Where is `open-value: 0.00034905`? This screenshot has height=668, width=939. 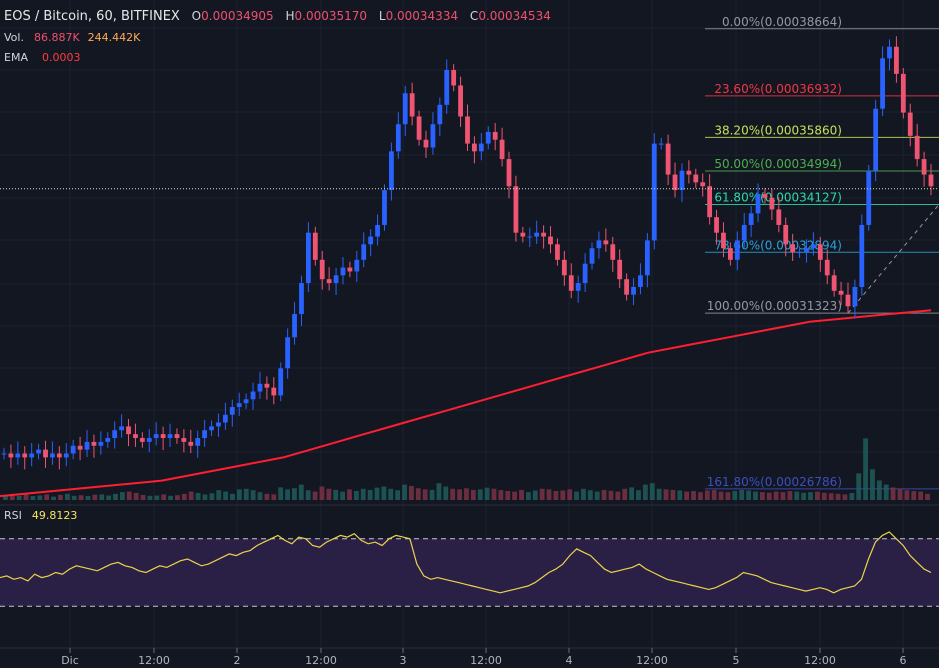 open-value: 0.00034905 is located at coordinates (237, 16).